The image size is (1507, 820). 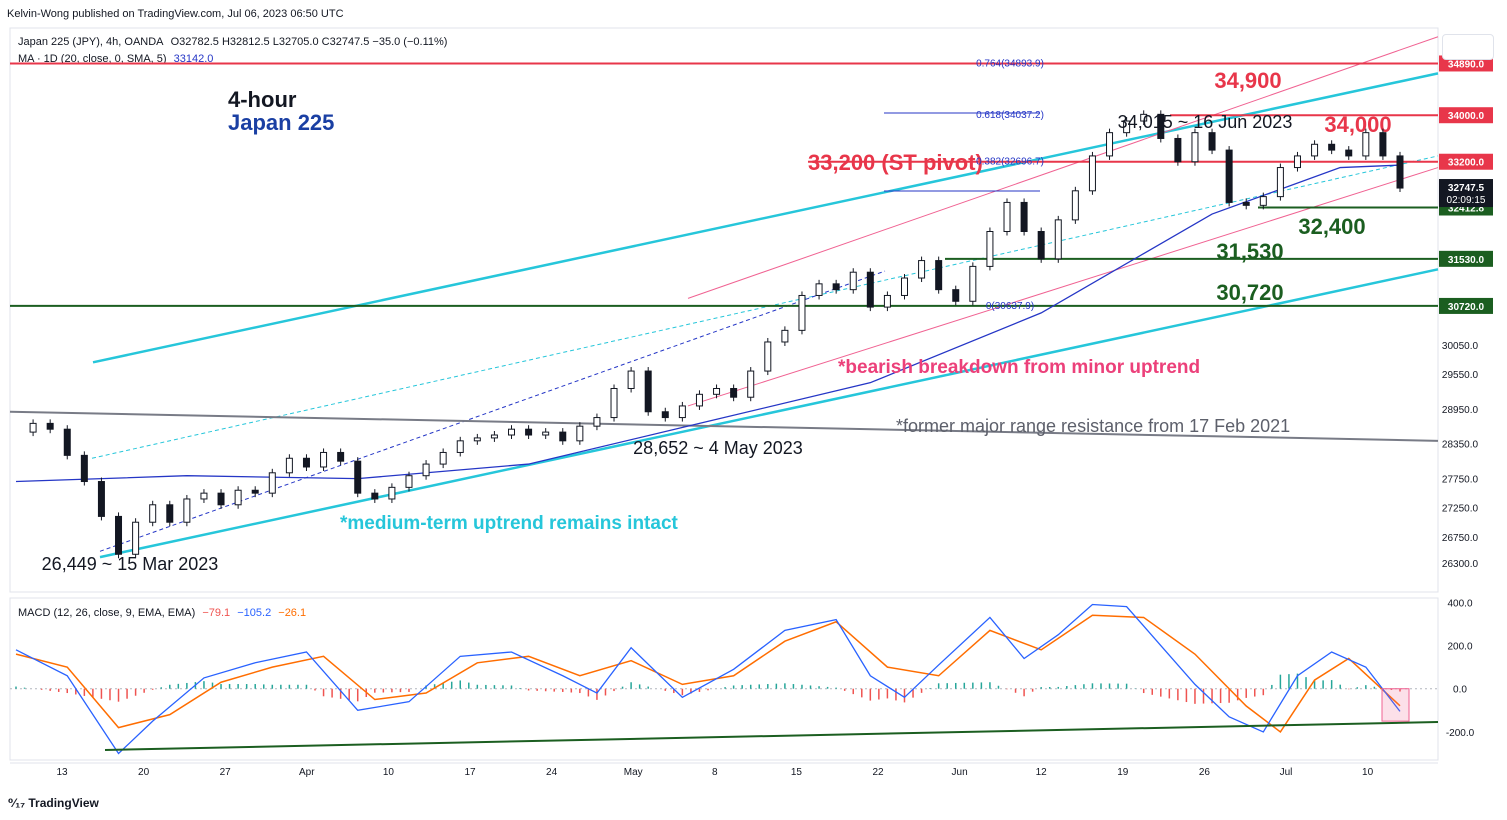 I want to click on chart-annotation: 34,015 ~ 16 Jun 2023, so click(x=1205, y=122).